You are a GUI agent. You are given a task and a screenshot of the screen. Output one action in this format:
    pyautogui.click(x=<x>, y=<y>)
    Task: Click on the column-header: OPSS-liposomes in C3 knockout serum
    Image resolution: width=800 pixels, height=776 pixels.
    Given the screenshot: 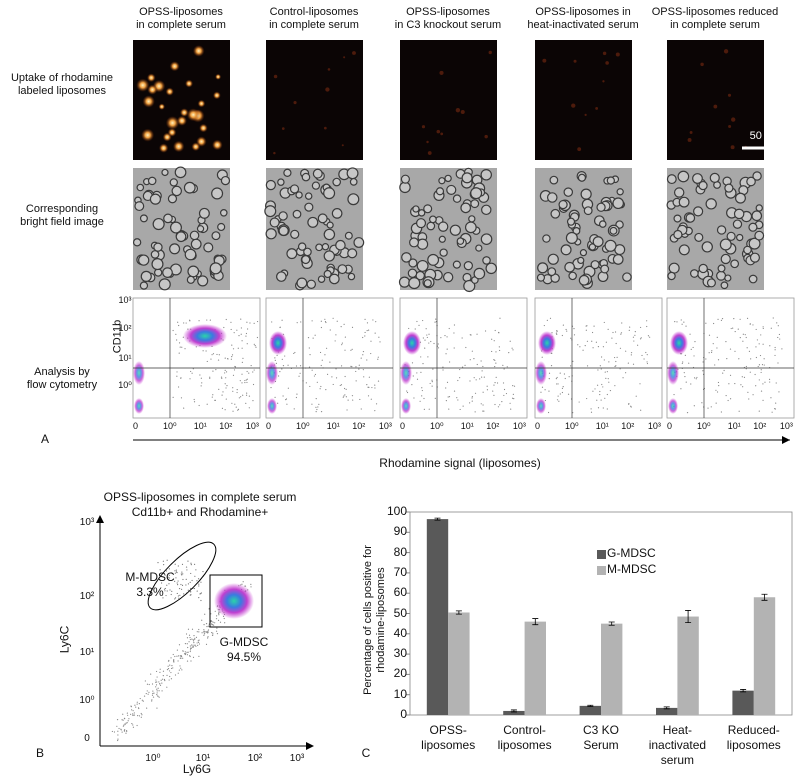 What is the action you would take?
    pyautogui.click(x=448, y=18)
    